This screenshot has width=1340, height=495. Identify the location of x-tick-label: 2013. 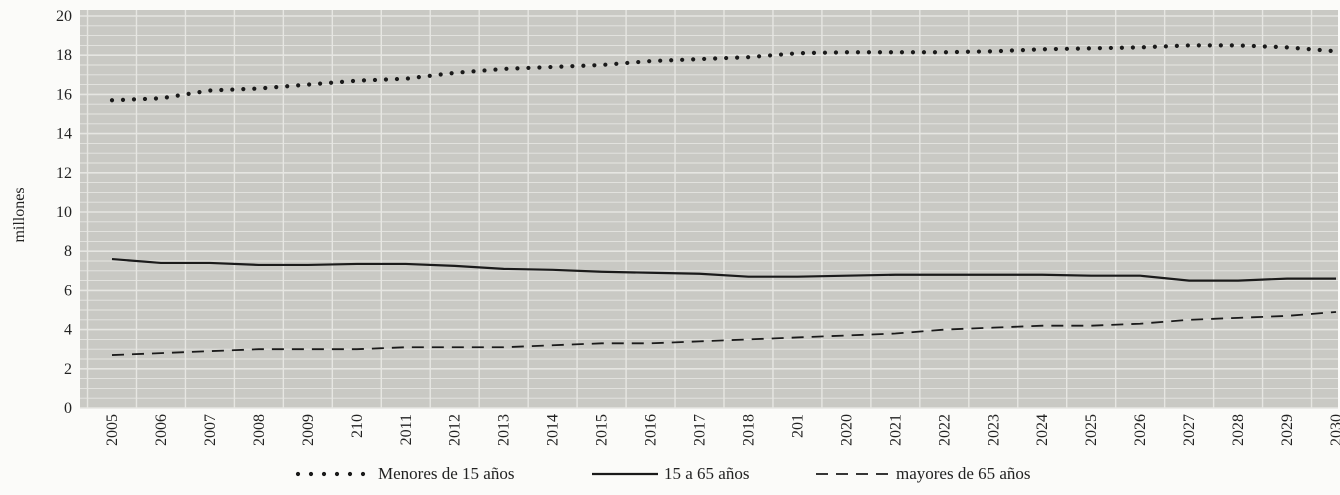
(504, 430).